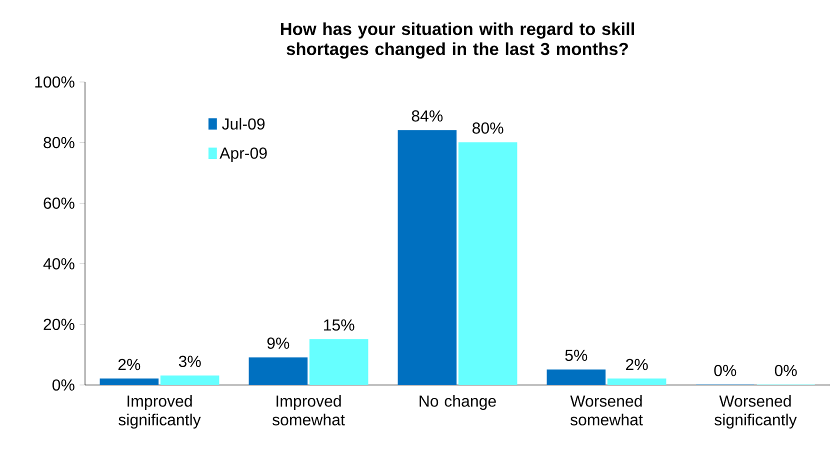 The width and height of the screenshot is (832, 453). What do you see at coordinates (576, 355) in the screenshot?
I see `data-label: 5%` at bounding box center [576, 355].